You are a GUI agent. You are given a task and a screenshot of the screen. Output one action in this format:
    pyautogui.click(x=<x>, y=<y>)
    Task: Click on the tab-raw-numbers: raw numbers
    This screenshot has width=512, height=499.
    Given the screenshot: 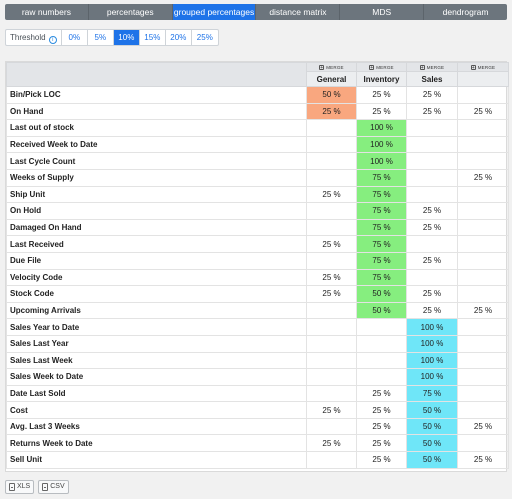 What is the action you would take?
    pyautogui.click(x=47, y=12)
    